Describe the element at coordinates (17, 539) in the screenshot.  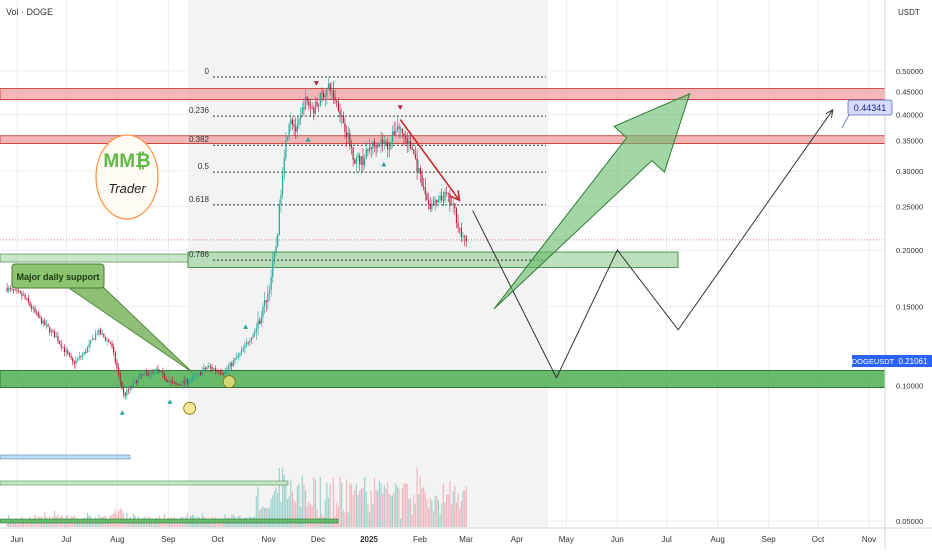
I see `x-tick-label: Jun` at that location.